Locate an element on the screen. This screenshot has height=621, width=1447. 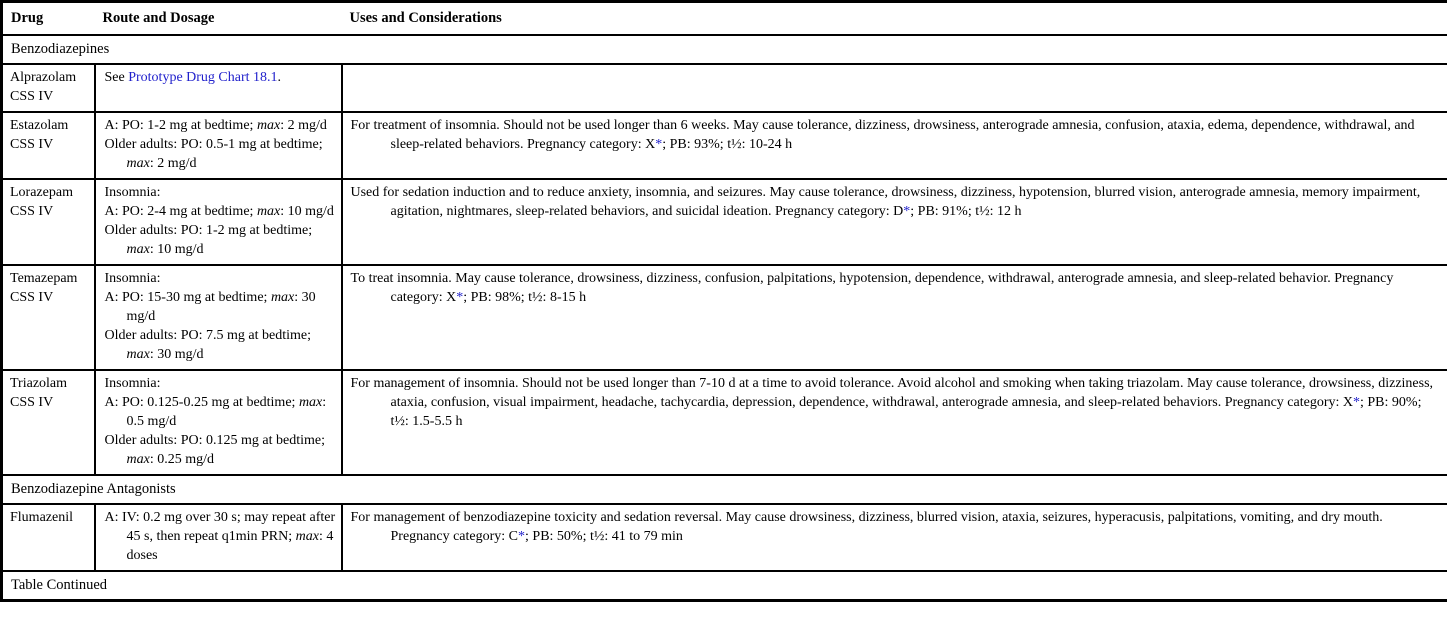
text-run: : 0.5 mg/d is located at coordinates (226, 412).